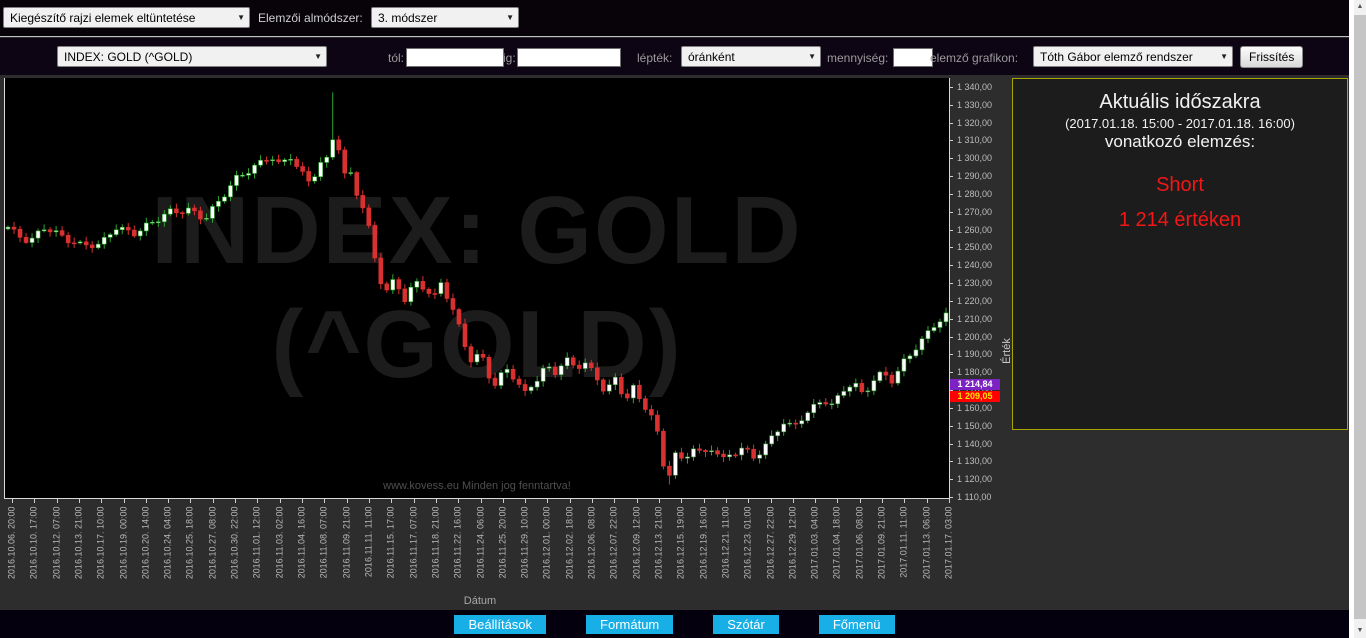 This screenshot has width=1366, height=638. What do you see at coordinates (455, 57) in the screenshot?
I see `from-date-input` at bounding box center [455, 57].